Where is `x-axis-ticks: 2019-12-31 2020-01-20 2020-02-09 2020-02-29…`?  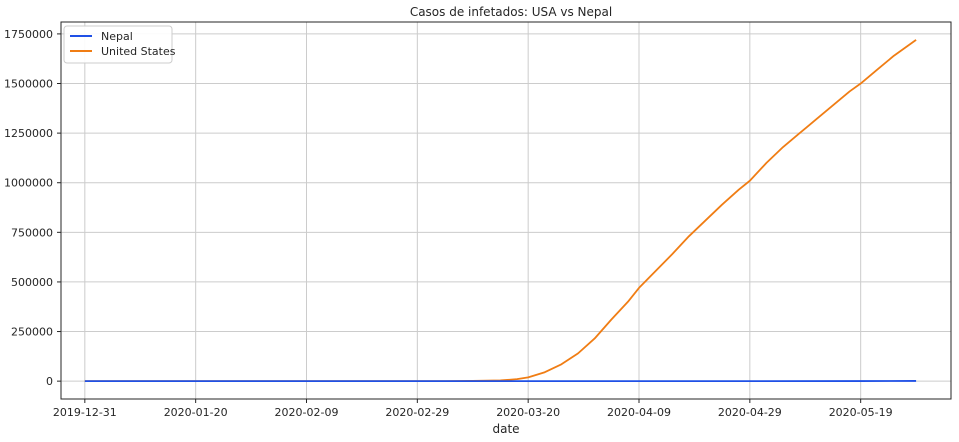
x-axis-ticks: 2019-12-31 2020-01-20 2020-02-09 2020-02-29… is located at coordinates (473, 409).